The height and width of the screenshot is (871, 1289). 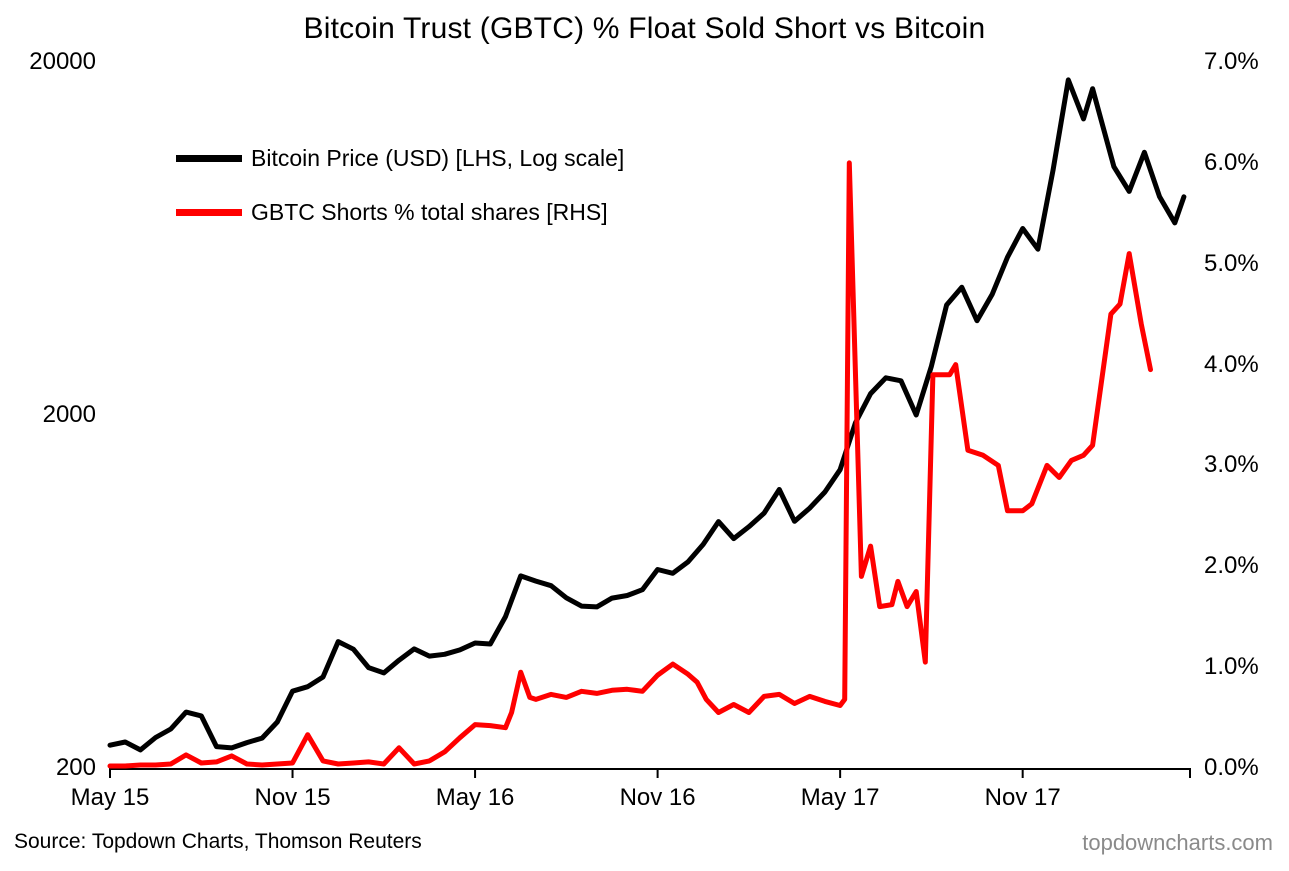 I want to click on y-right-tick-label: 0.0%, so click(x=1231, y=767).